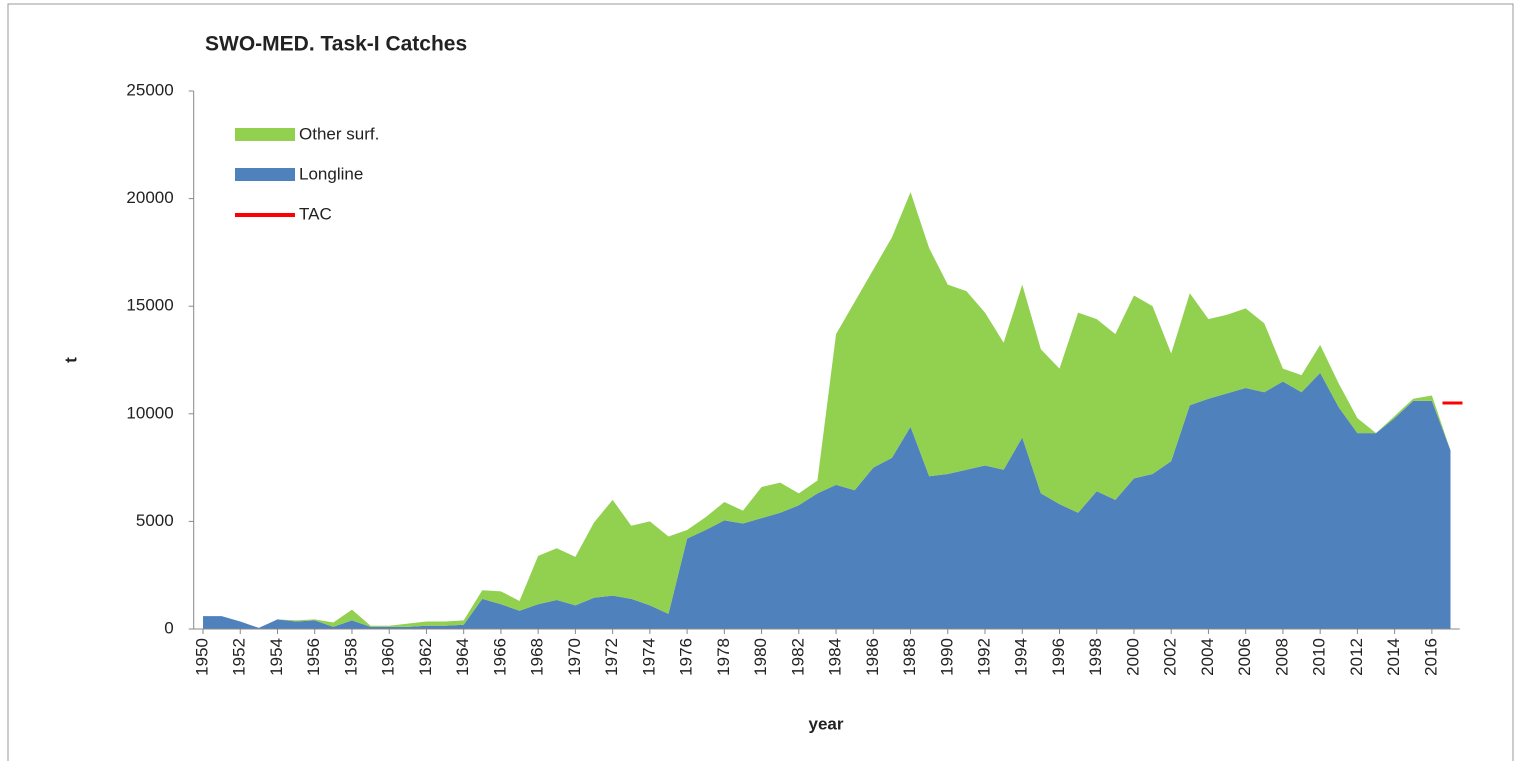 The image size is (1517, 761). Describe the element at coordinates (835, 657) in the screenshot. I see `x-tick-label: 1984` at that location.